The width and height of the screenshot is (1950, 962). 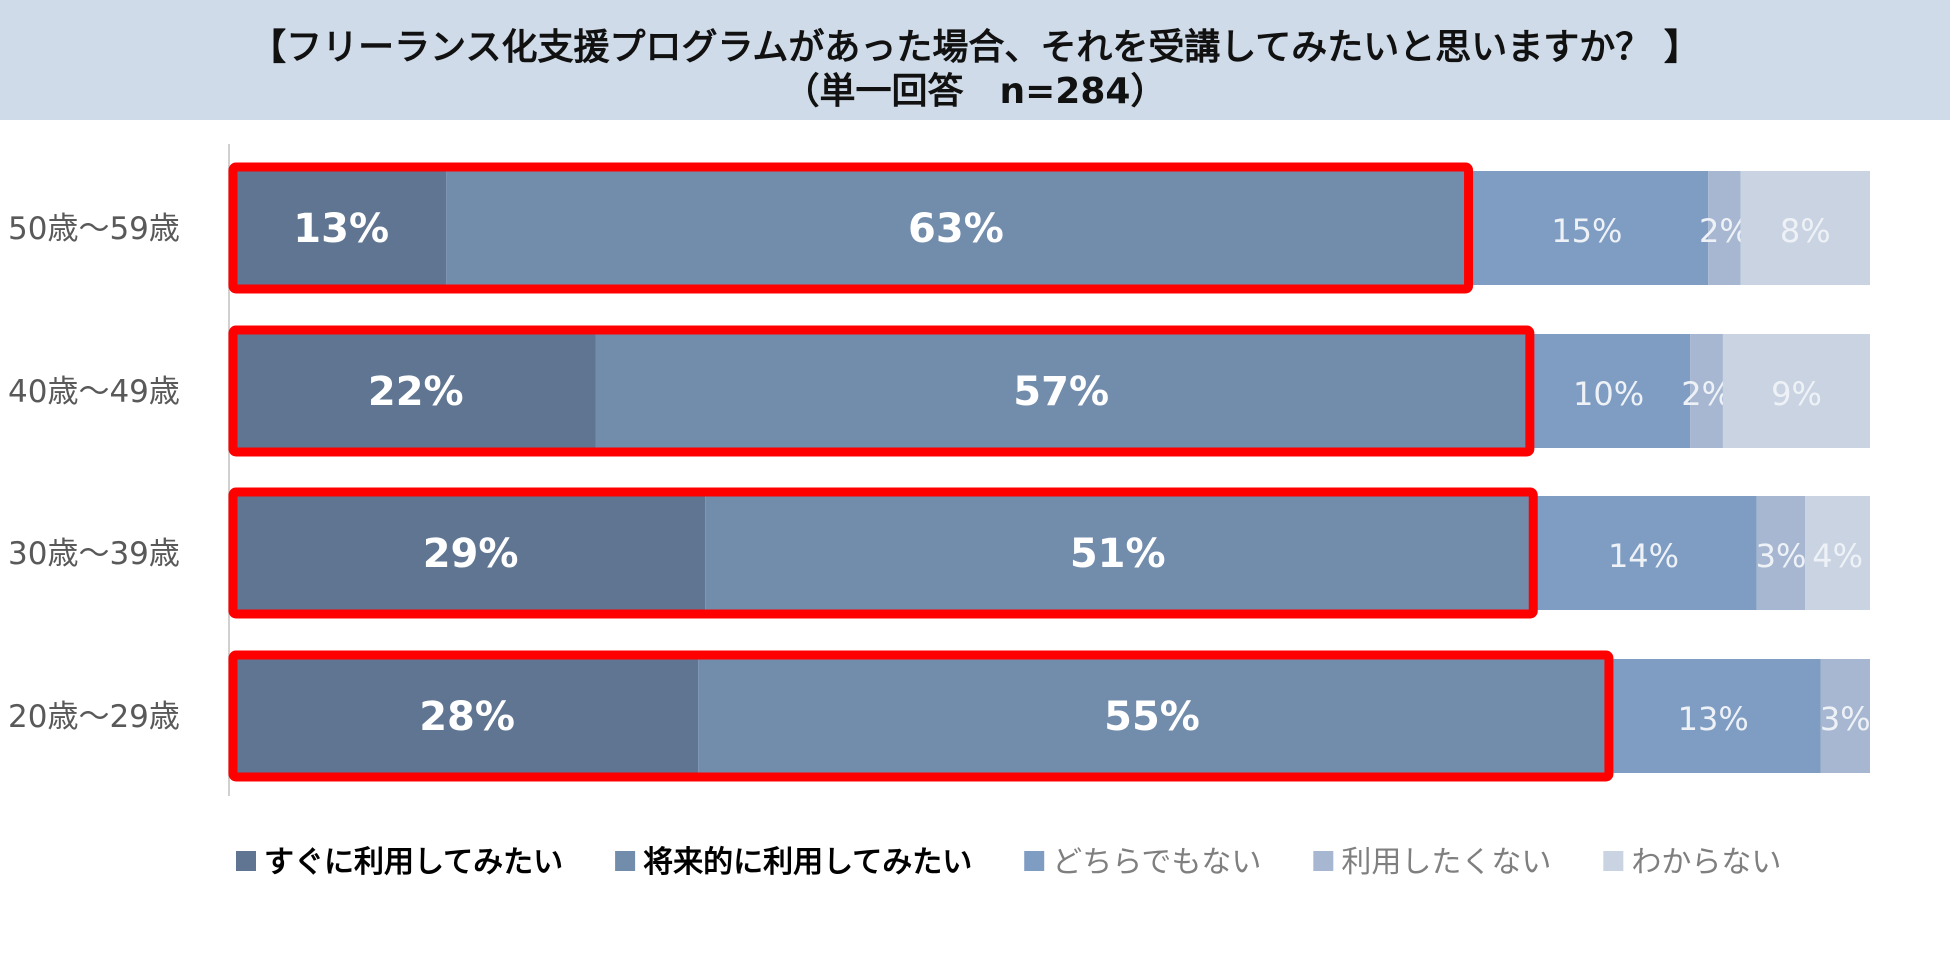 I want to click on bar-segment-50-59-s2, so click(x=1587, y=228).